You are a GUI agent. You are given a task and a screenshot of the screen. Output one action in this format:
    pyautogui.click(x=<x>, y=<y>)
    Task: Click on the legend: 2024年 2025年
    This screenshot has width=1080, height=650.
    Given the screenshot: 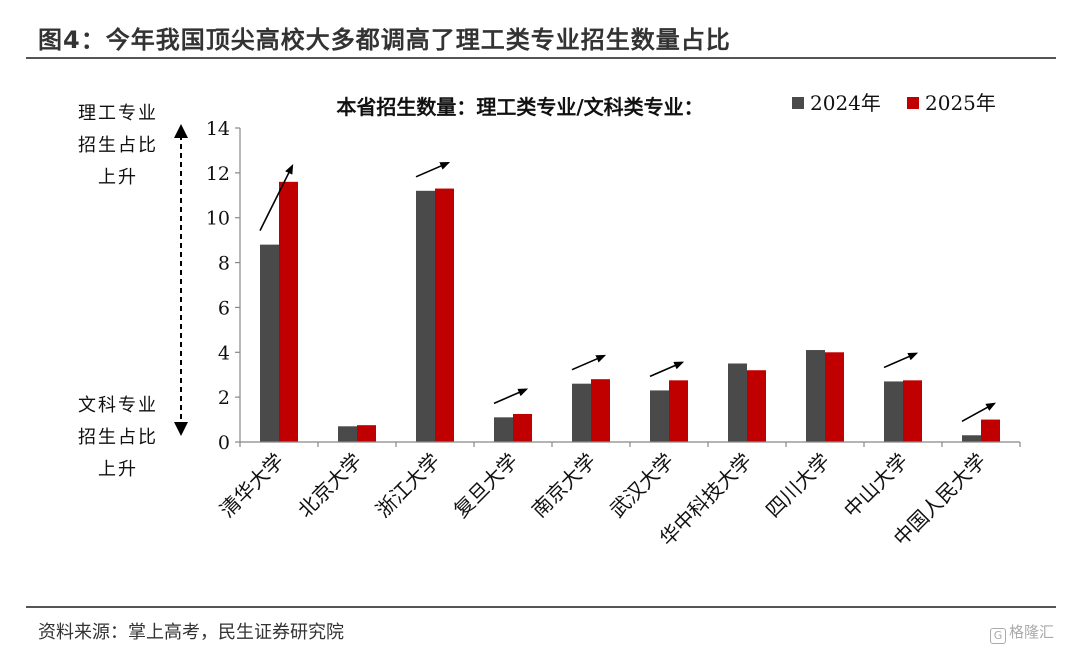 What is the action you would take?
    pyautogui.click(x=894, y=103)
    